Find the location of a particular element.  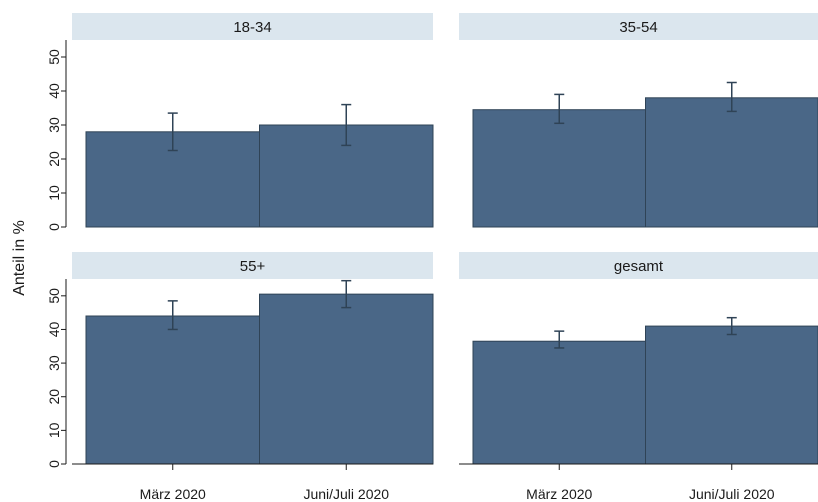

y-axis-label: Anteil in % is located at coordinates (19, 258).